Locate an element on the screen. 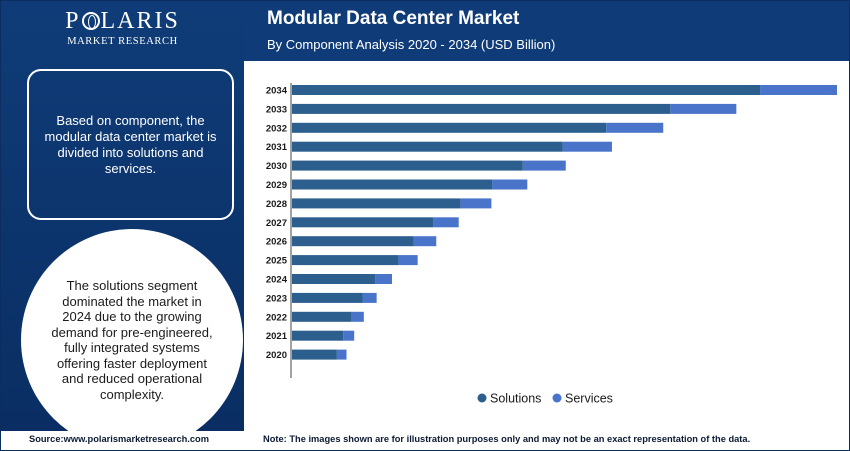  bar-solutions-2023 is located at coordinates (327, 297).